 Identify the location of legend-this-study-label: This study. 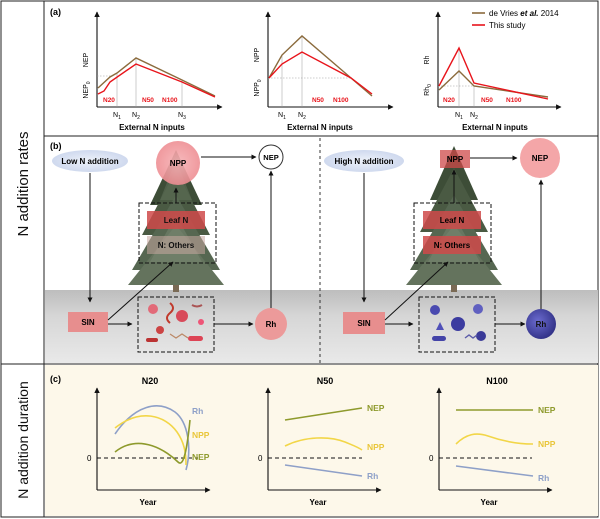
(507, 25).